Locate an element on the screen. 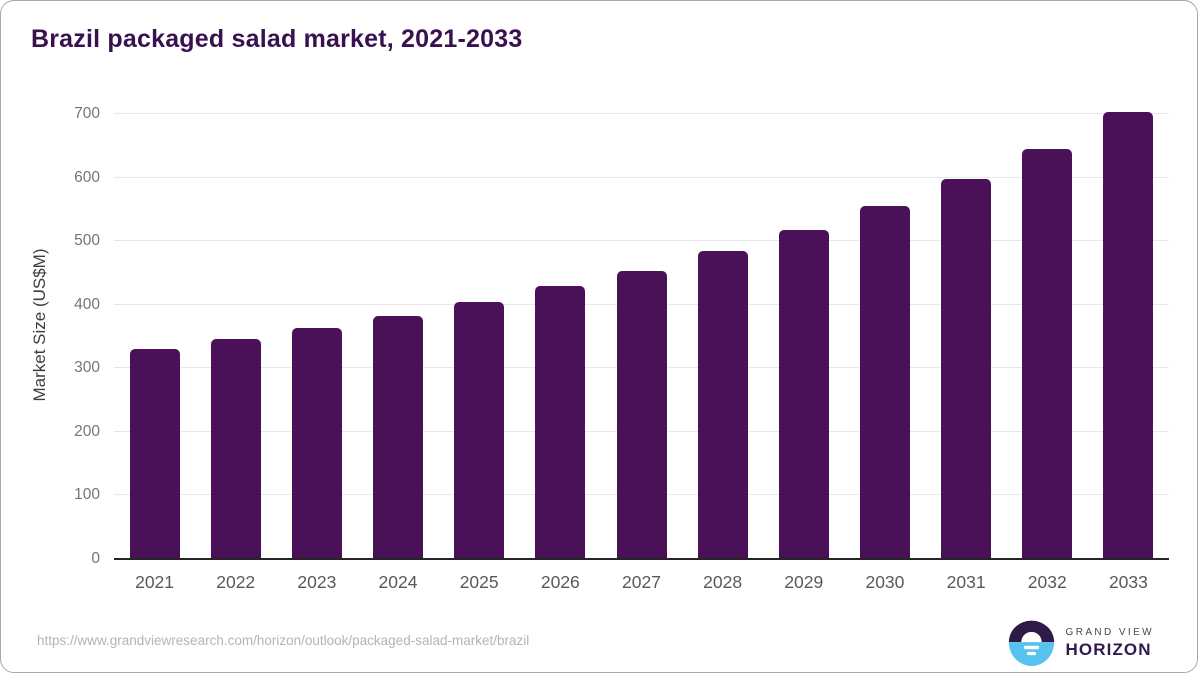 The width and height of the screenshot is (1200, 675). y-tick-label: 400 is located at coordinates (87, 304).